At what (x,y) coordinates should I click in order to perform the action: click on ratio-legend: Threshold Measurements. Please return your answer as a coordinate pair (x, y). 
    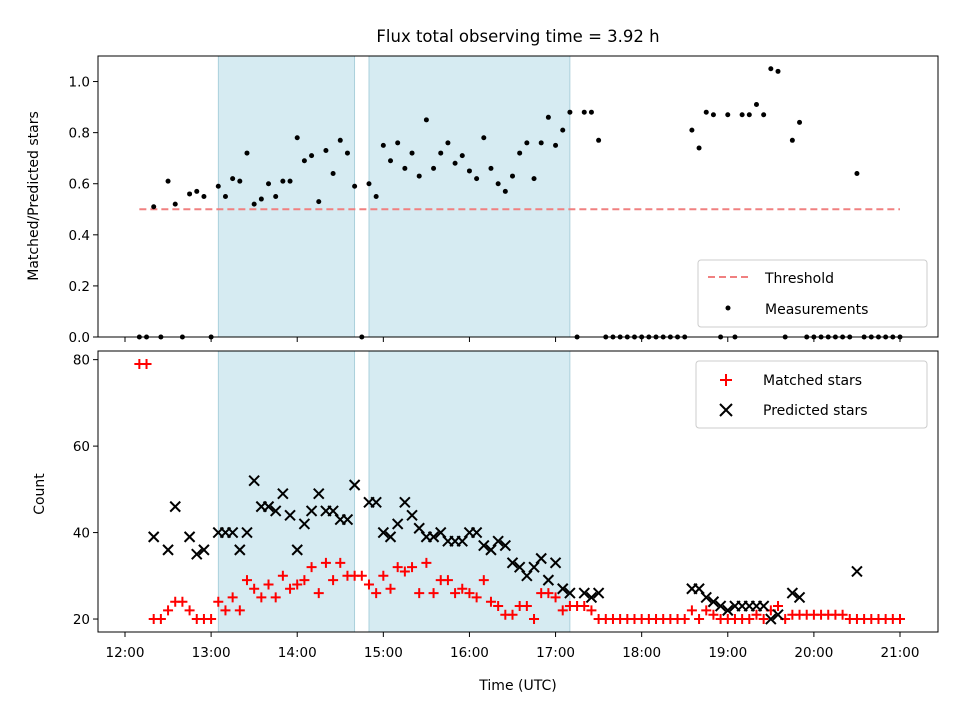
    Looking at the image, I should click on (812, 293).